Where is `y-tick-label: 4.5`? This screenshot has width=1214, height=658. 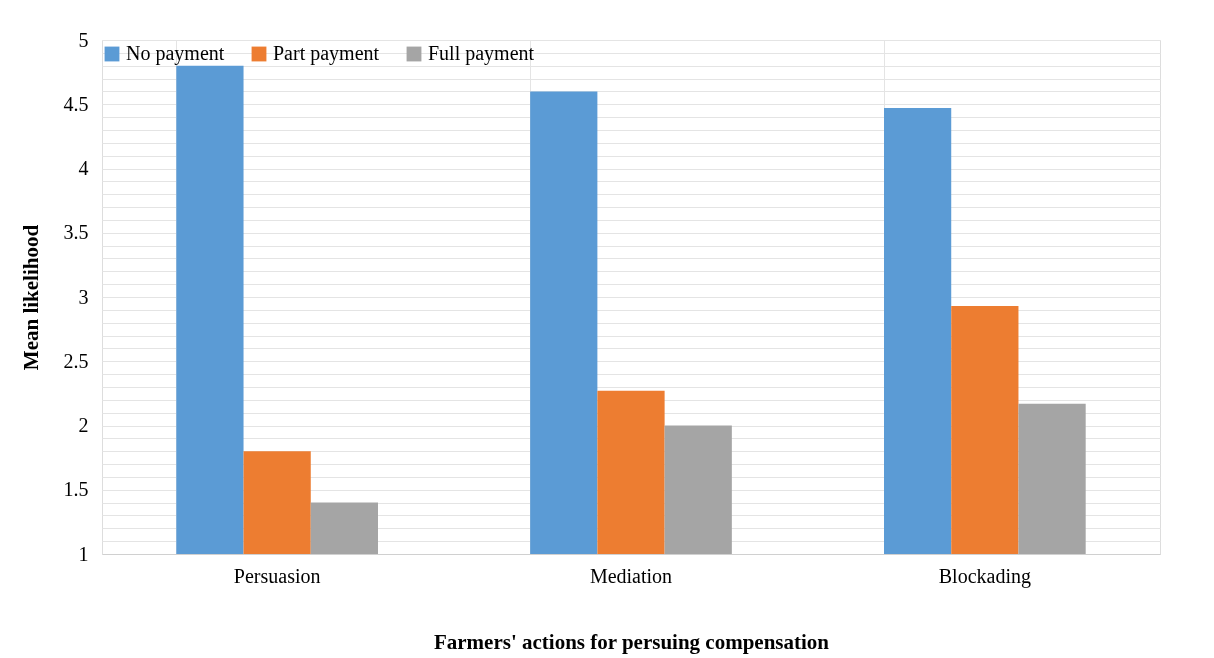
y-tick-label: 4.5 is located at coordinates (76, 103).